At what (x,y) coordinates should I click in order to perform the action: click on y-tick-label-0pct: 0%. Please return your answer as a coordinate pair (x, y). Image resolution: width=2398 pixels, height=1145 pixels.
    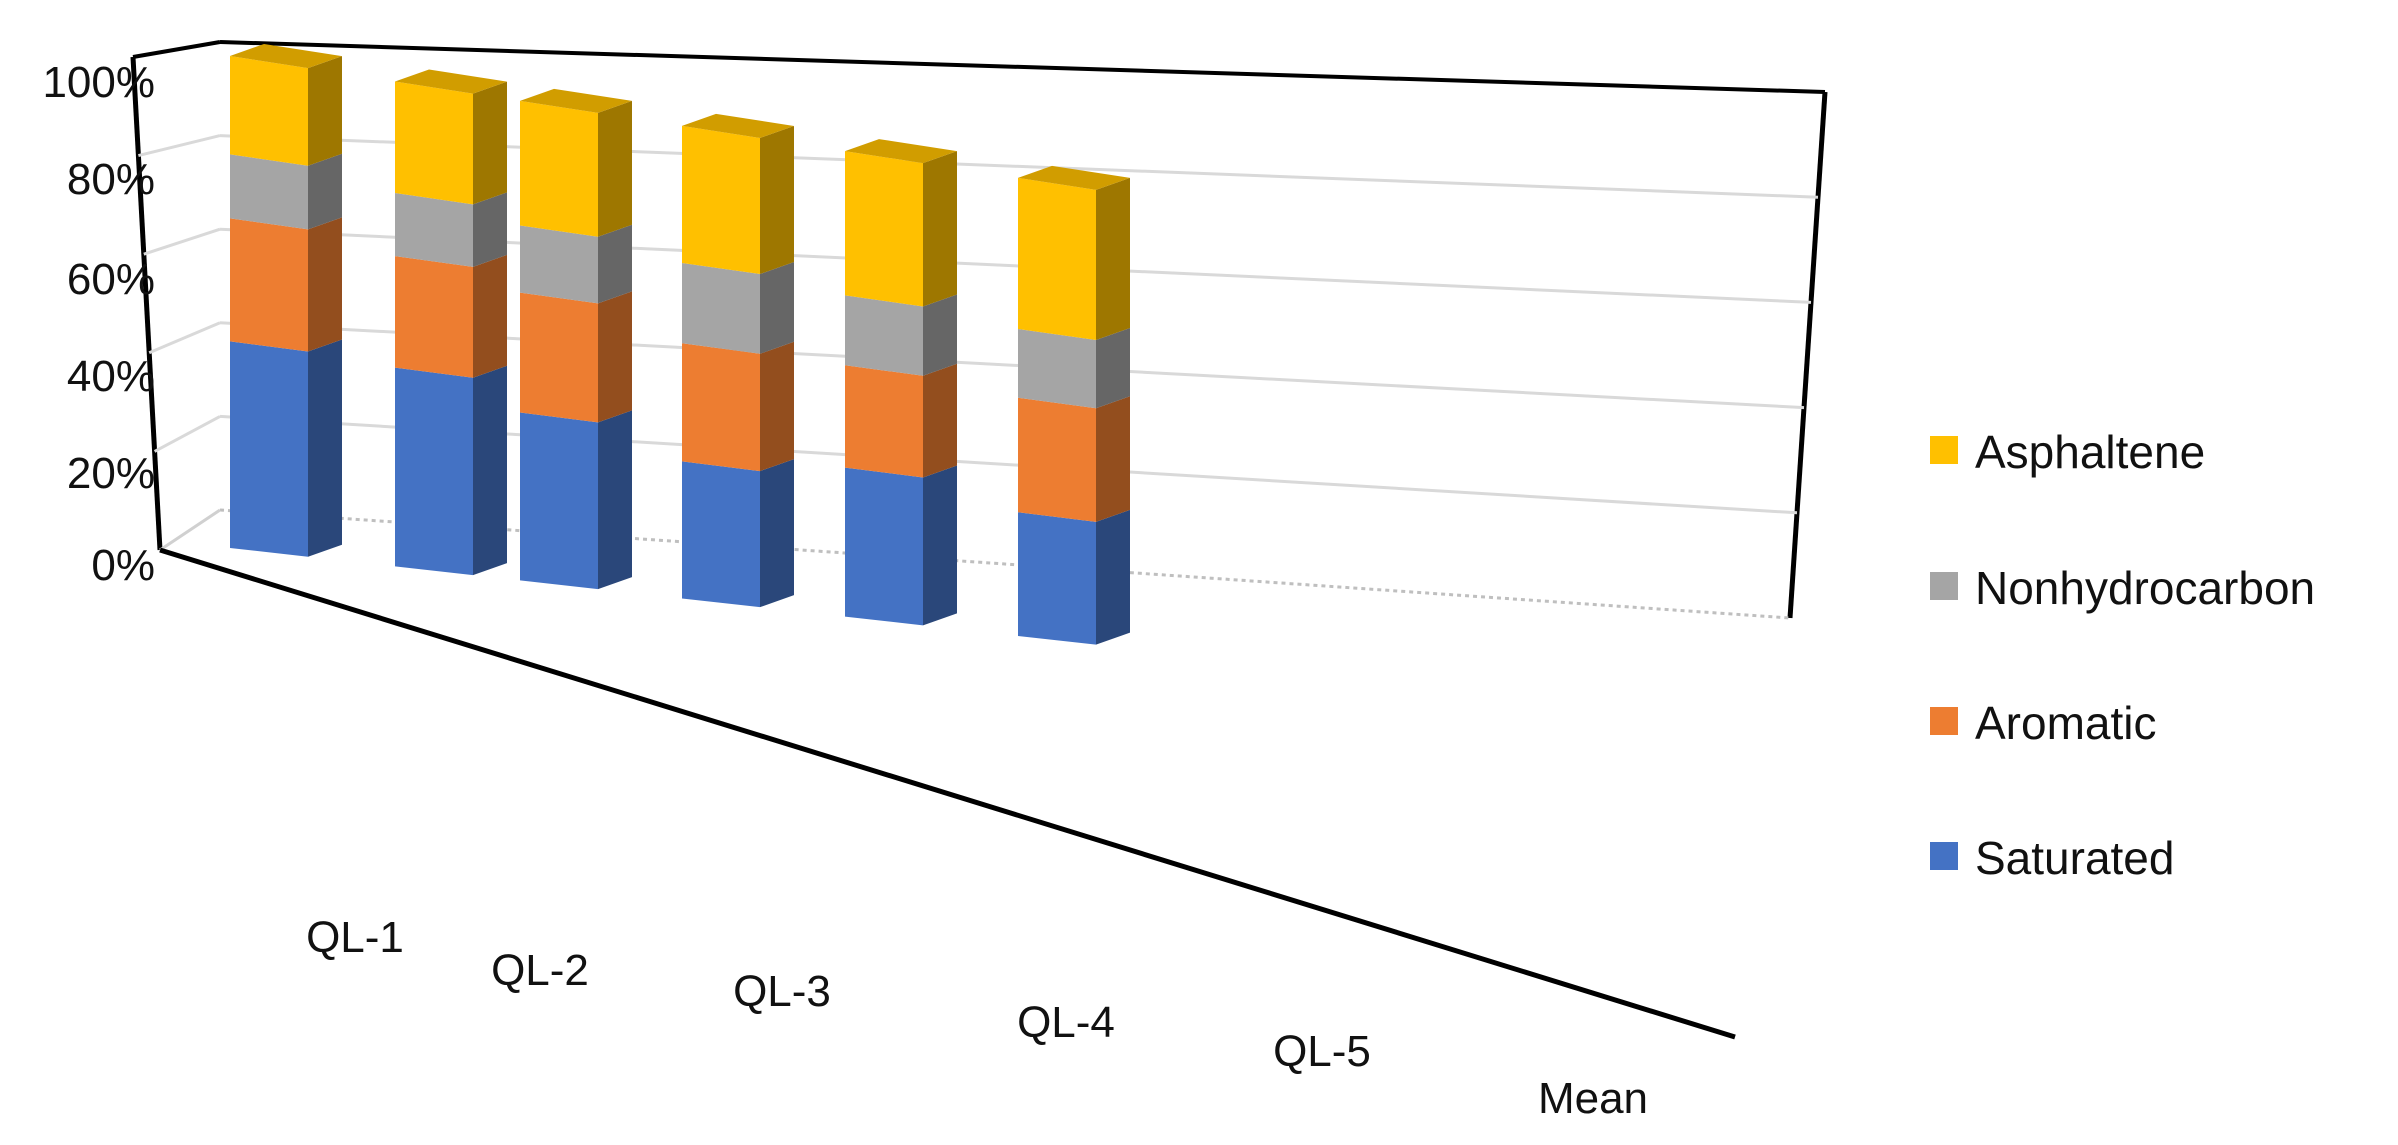
    Looking at the image, I should click on (123, 565).